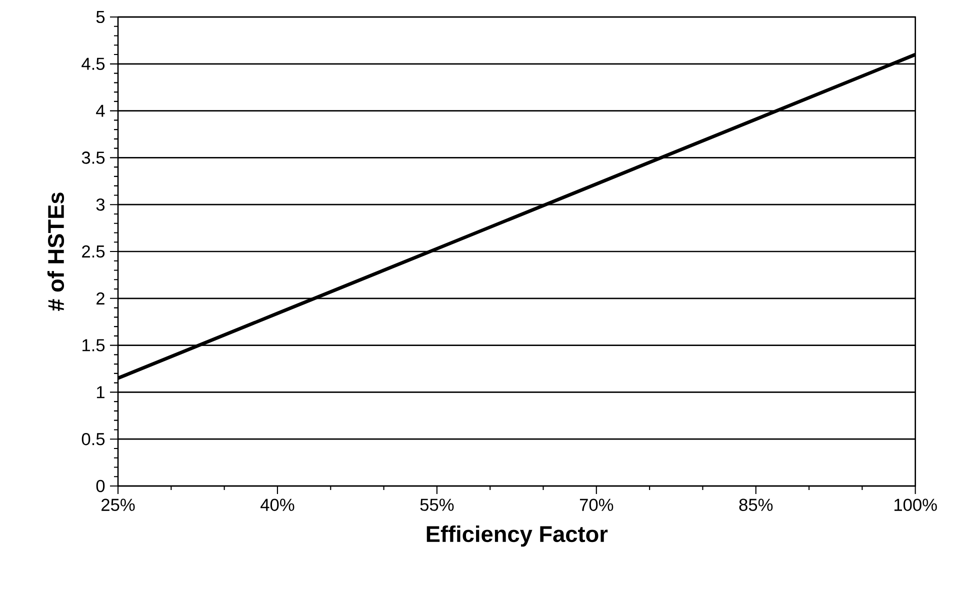 This screenshot has height=594, width=956. Describe the element at coordinates (100, 486) in the screenshot. I see `y-tick-label: 0` at that location.